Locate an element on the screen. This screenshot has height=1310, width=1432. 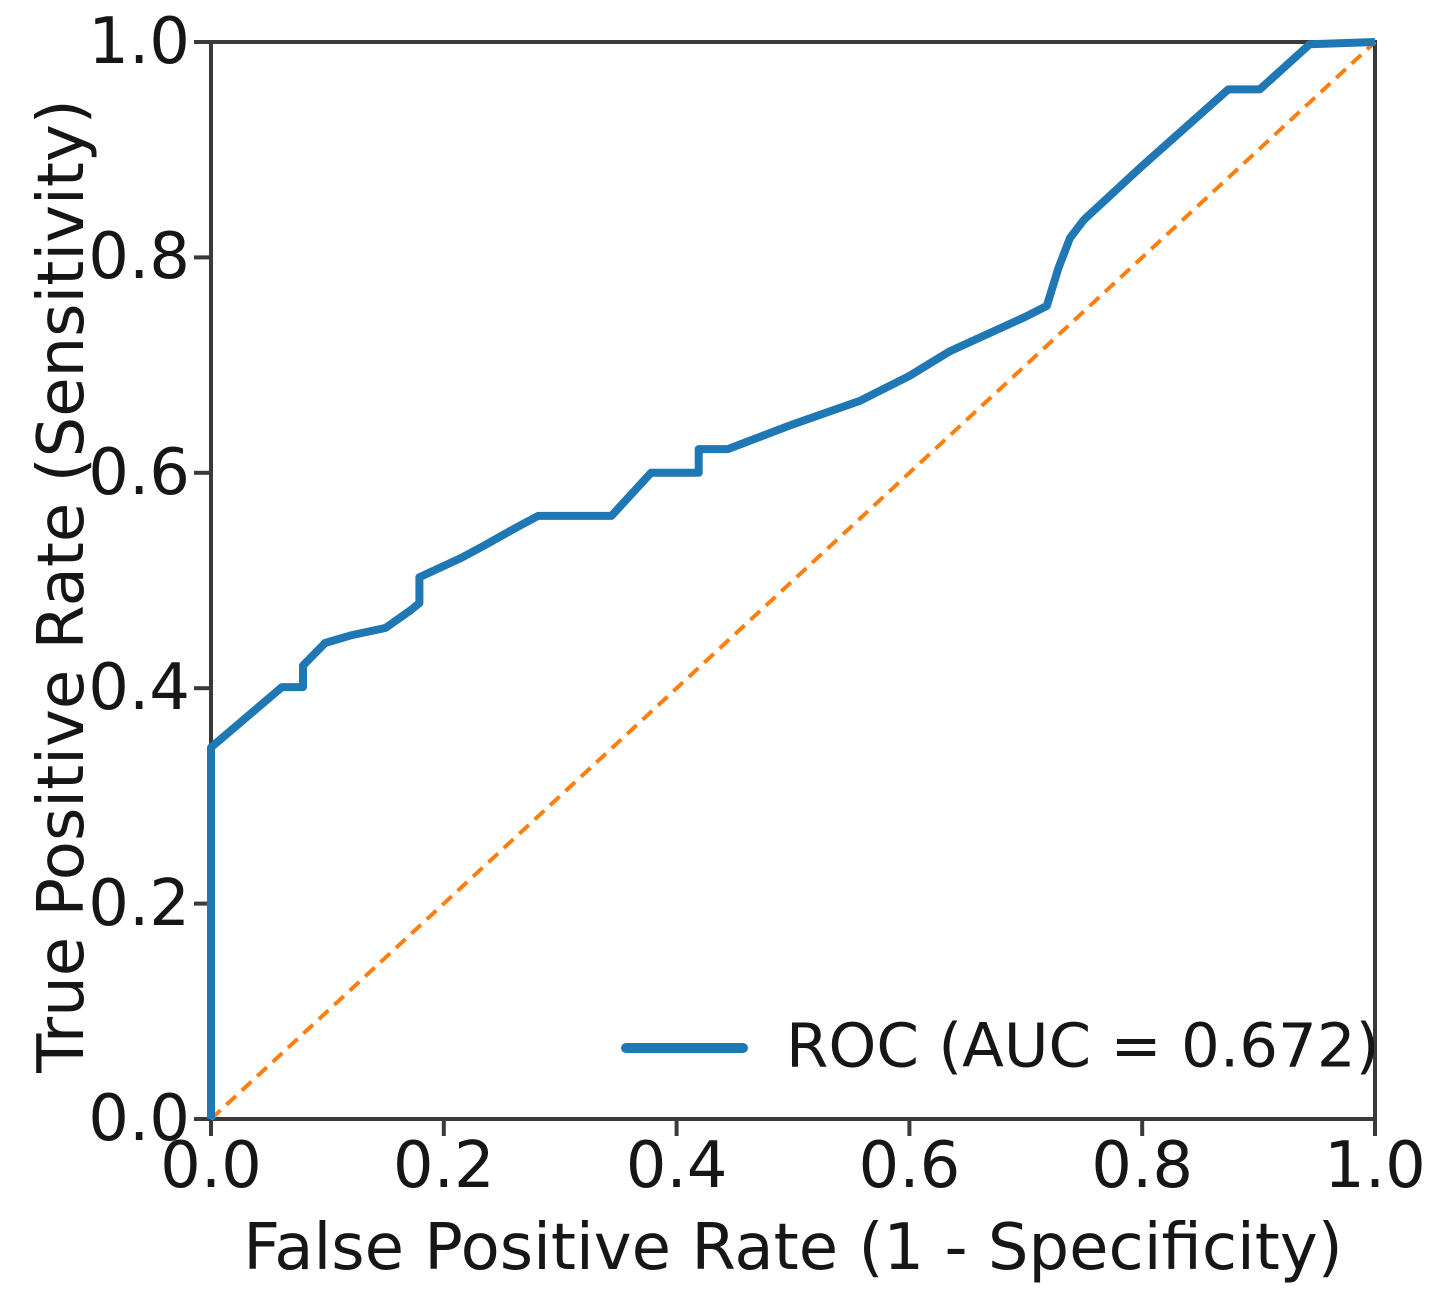
x-tick-label: 0.8 is located at coordinates (1142, 1166).